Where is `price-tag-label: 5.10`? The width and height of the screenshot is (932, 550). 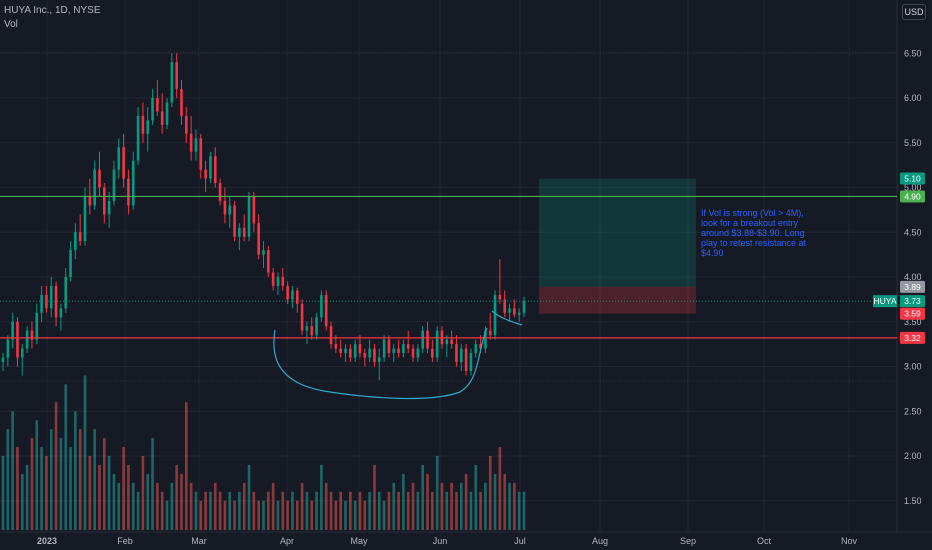
price-tag-label: 5.10 is located at coordinates (912, 179).